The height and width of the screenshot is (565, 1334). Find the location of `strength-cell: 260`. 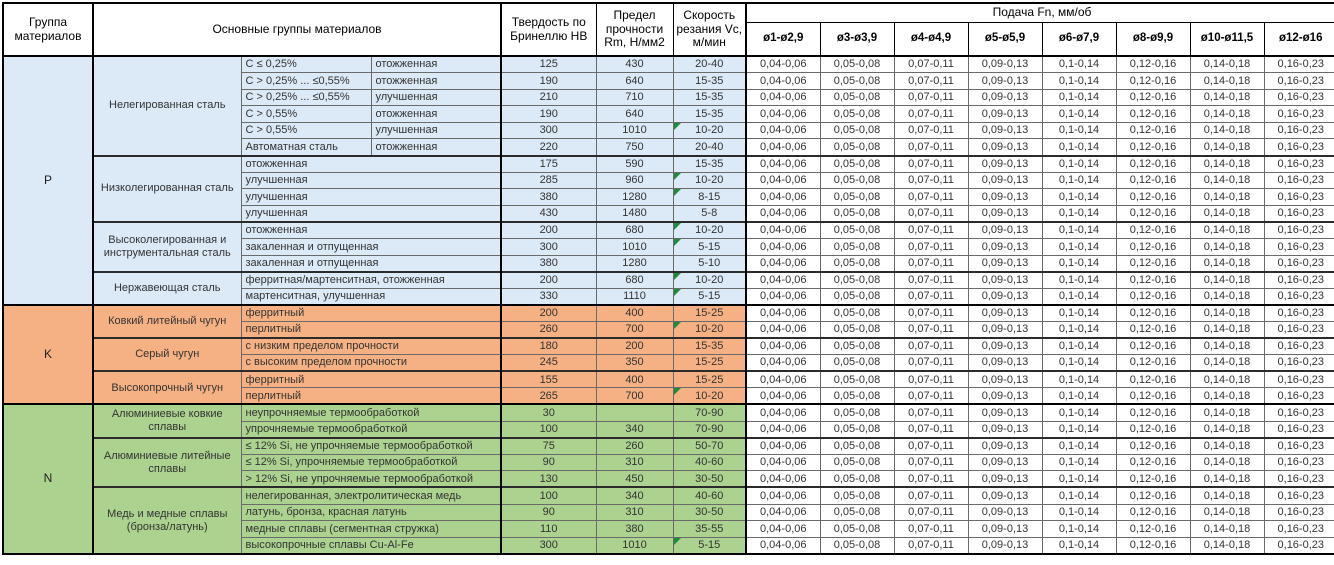

strength-cell: 260 is located at coordinates (634, 445).